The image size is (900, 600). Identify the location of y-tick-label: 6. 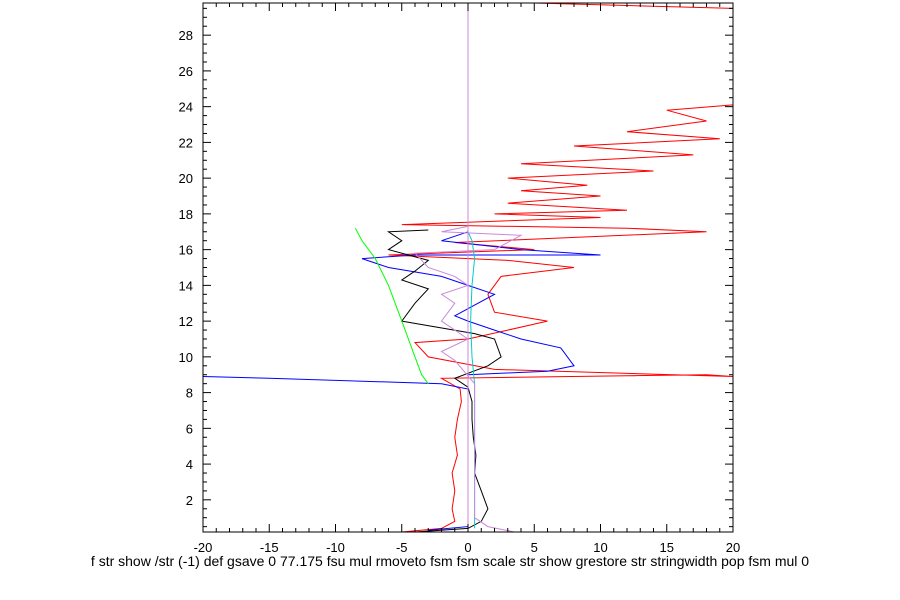
(189, 428).